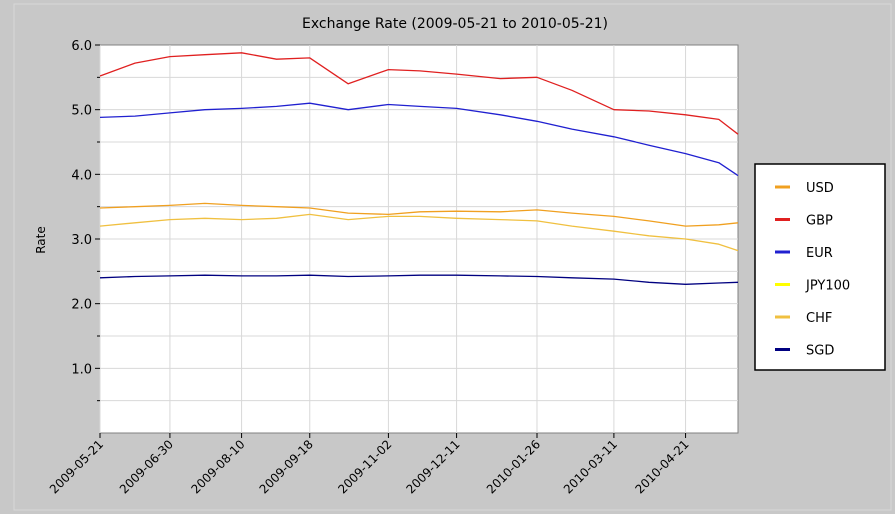 The width and height of the screenshot is (895, 514). What do you see at coordinates (419, 232) in the screenshot?
I see `series-line-chf` at bounding box center [419, 232].